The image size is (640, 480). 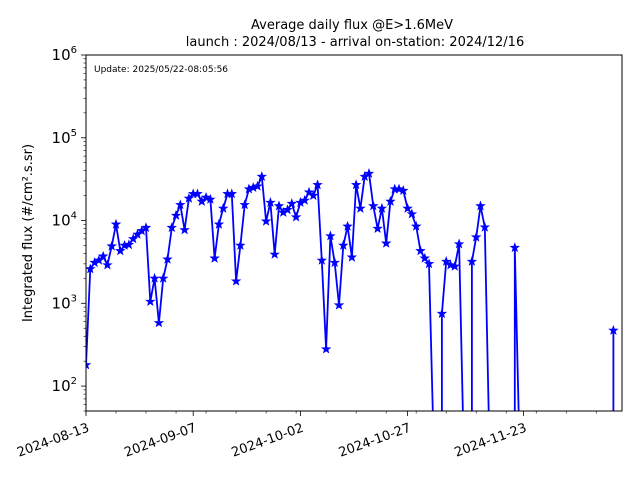 What do you see at coordinates (64, 54) in the screenshot?
I see `y-tick-label: 10⁶` at bounding box center [64, 54].